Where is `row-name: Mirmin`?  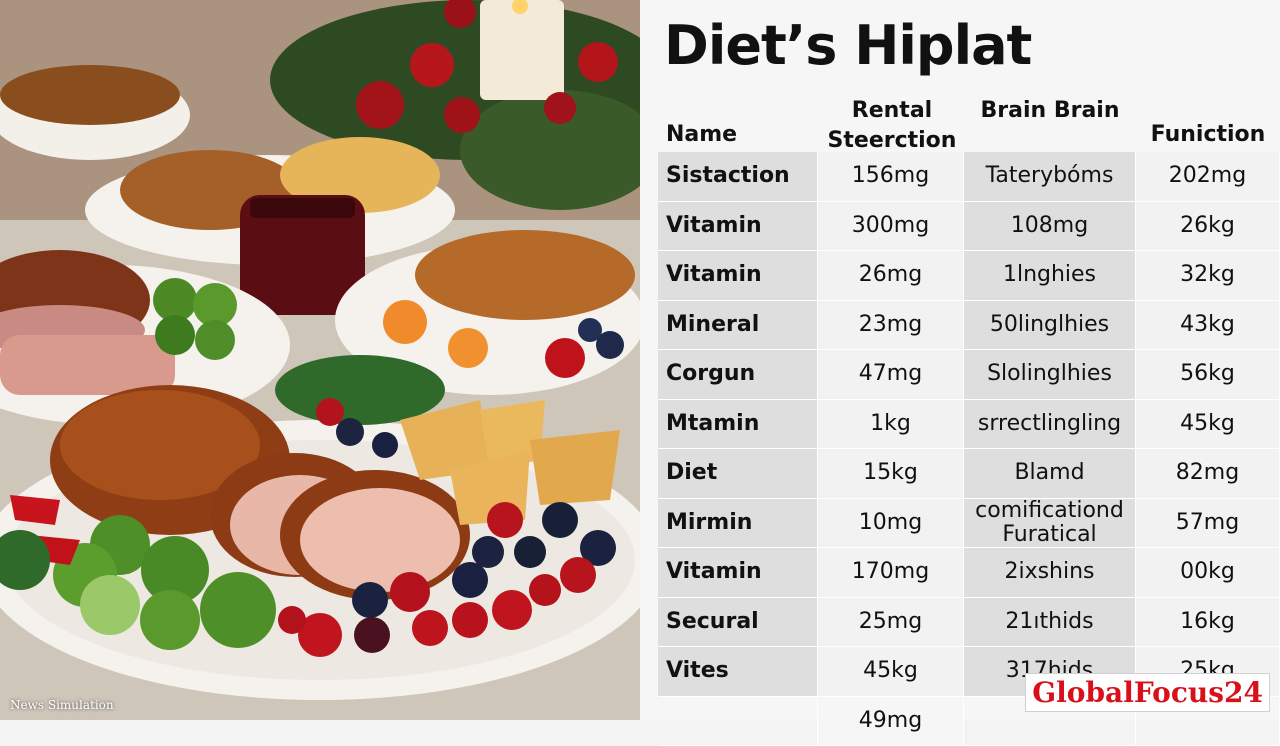
row-name: Mirmin is located at coordinates (738, 523).